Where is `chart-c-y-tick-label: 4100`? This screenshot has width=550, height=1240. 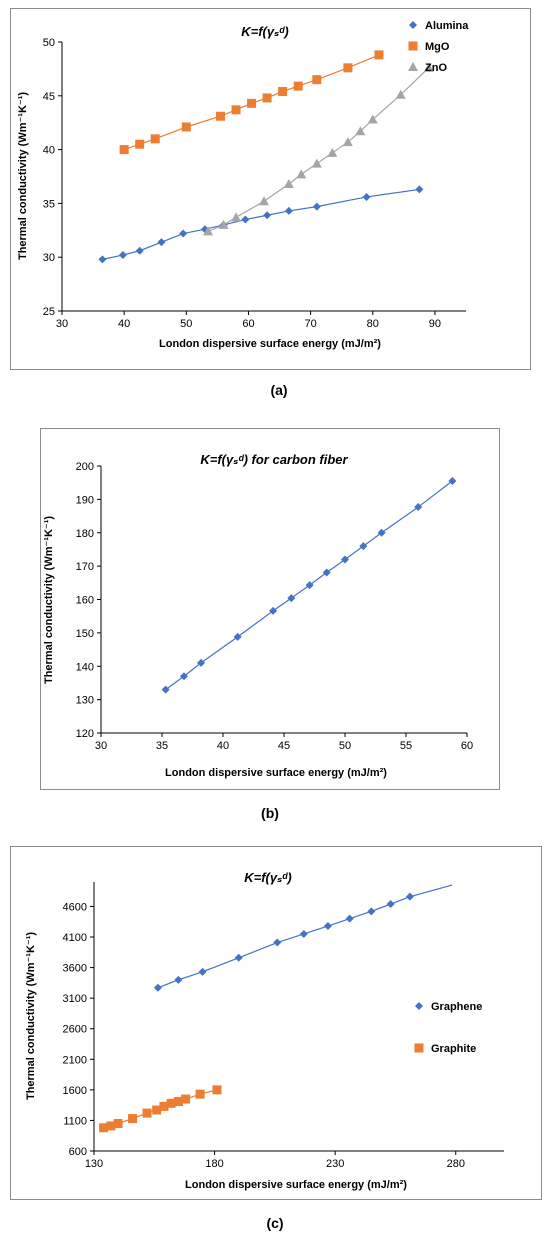 chart-c-y-tick-label: 4100 is located at coordinates (75, 938).